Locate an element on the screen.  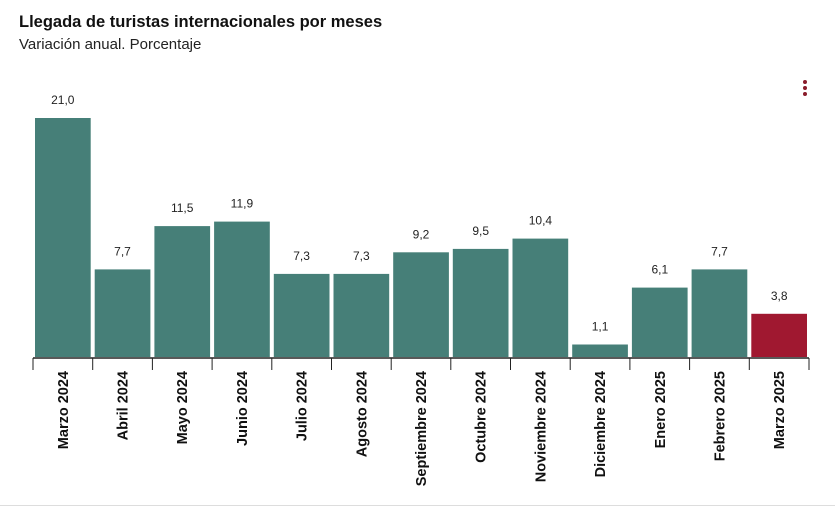
bottom-divider is located at coordinates (417, 505).